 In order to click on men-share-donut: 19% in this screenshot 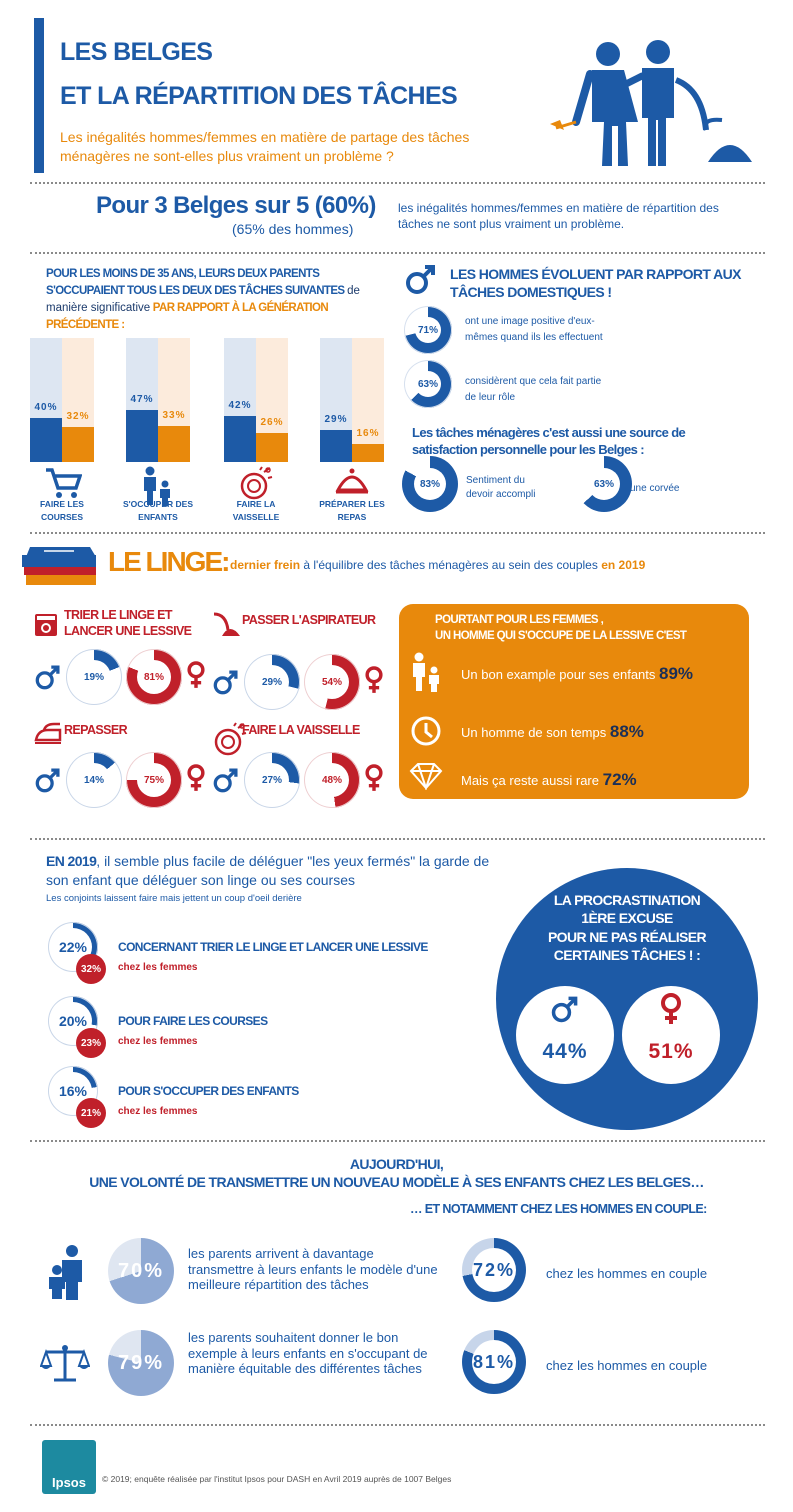, I will do `click(94, 677)`.